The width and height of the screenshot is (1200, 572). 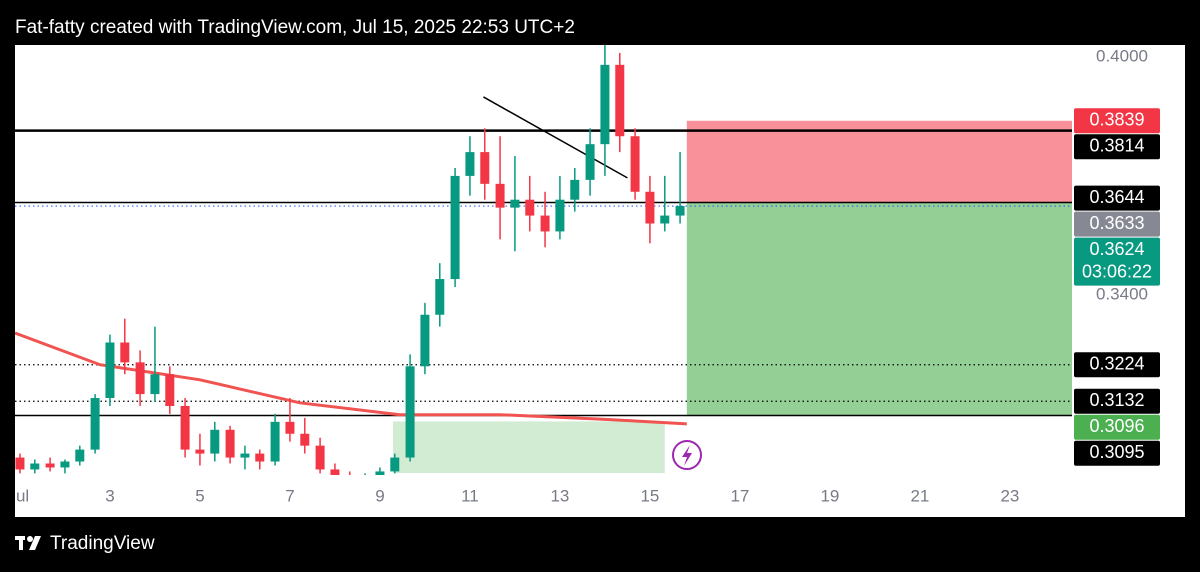 I want to click on x-tick-label: 13, so click(x=559, y=495).